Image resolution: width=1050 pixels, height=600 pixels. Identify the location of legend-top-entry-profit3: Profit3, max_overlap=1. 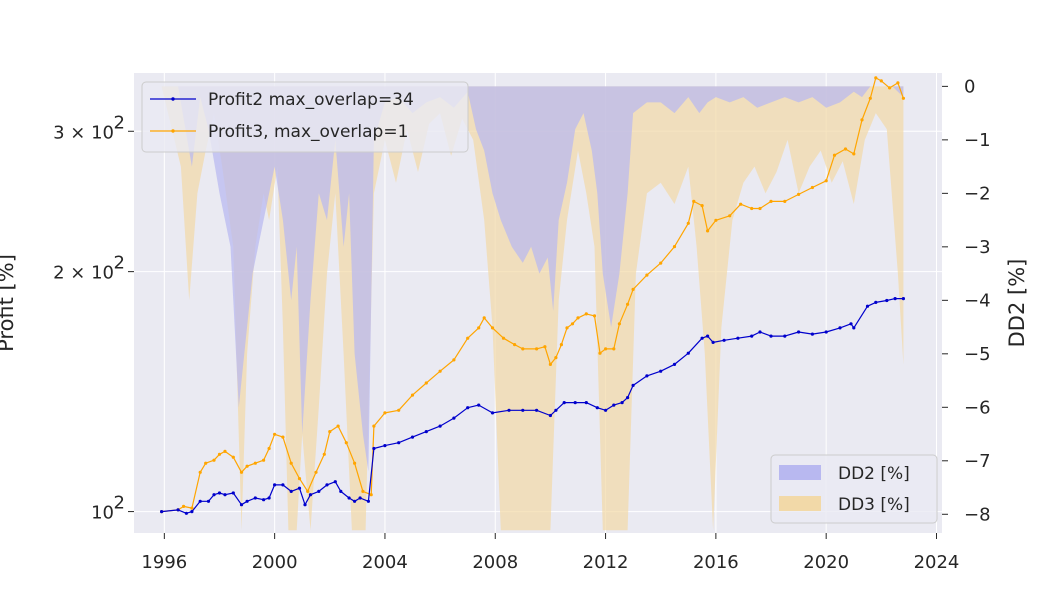
(308, 132).